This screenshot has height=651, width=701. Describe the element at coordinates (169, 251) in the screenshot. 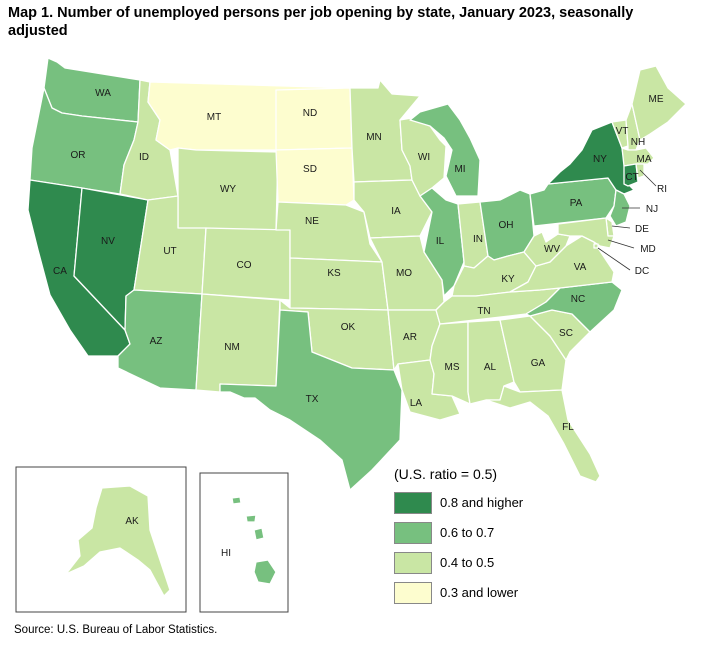

I see `svg-text: UT` at that location.